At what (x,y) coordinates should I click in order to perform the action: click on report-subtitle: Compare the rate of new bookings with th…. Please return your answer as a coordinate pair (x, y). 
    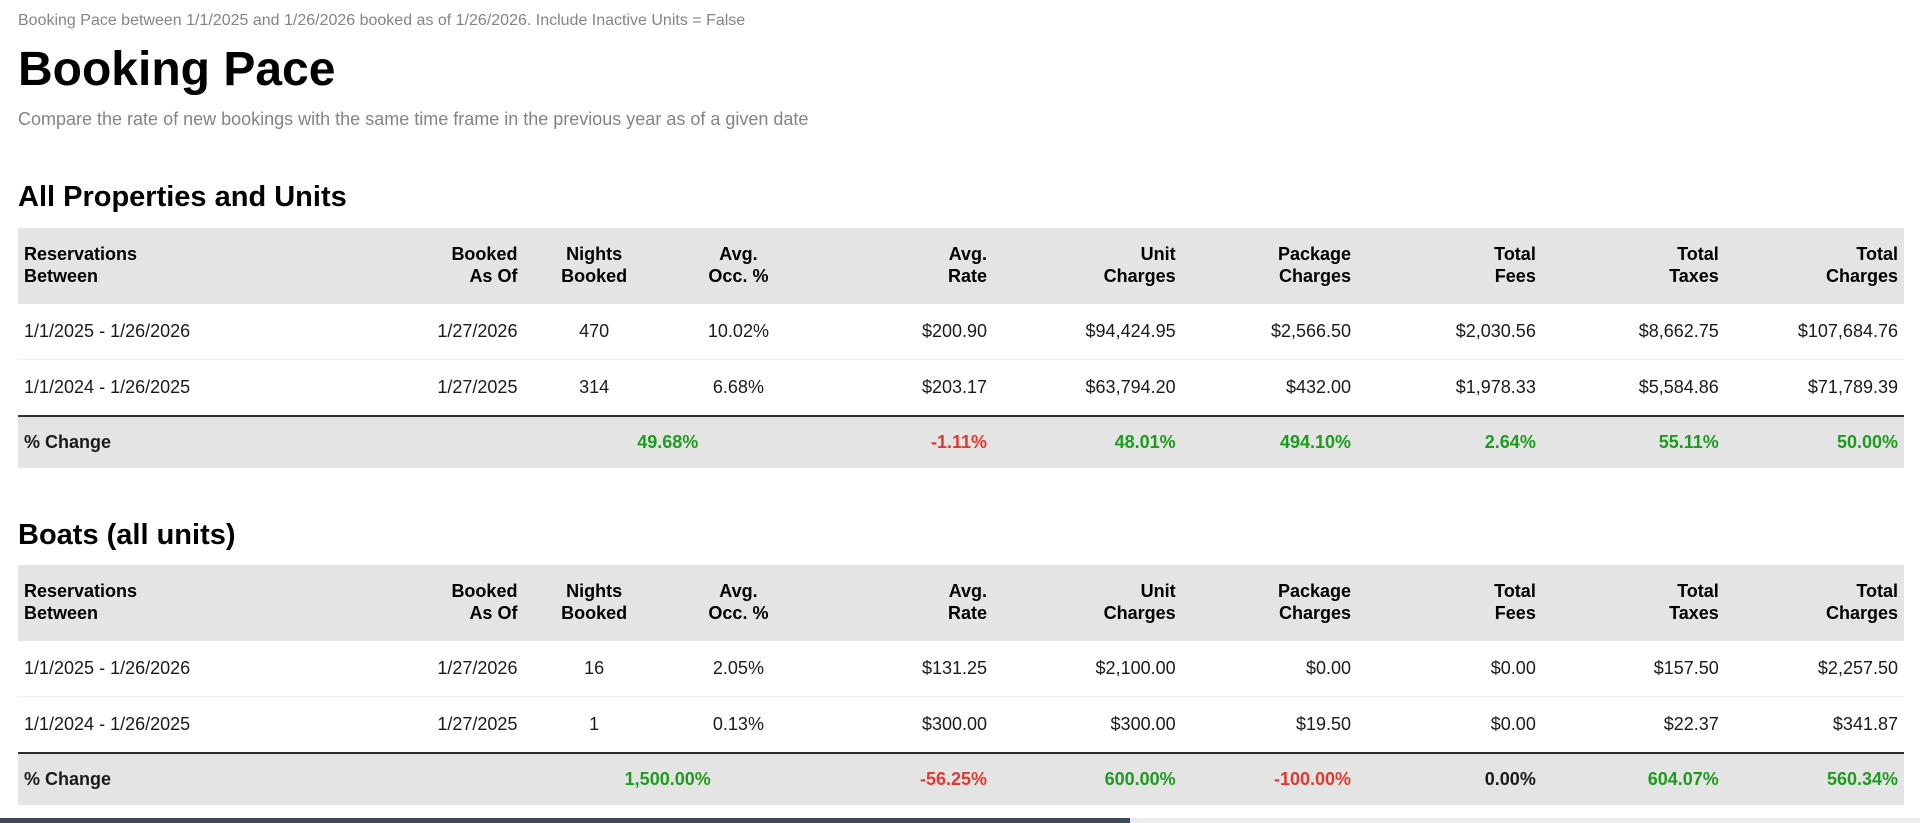
    Looking at the image, I should click on (413, 118).